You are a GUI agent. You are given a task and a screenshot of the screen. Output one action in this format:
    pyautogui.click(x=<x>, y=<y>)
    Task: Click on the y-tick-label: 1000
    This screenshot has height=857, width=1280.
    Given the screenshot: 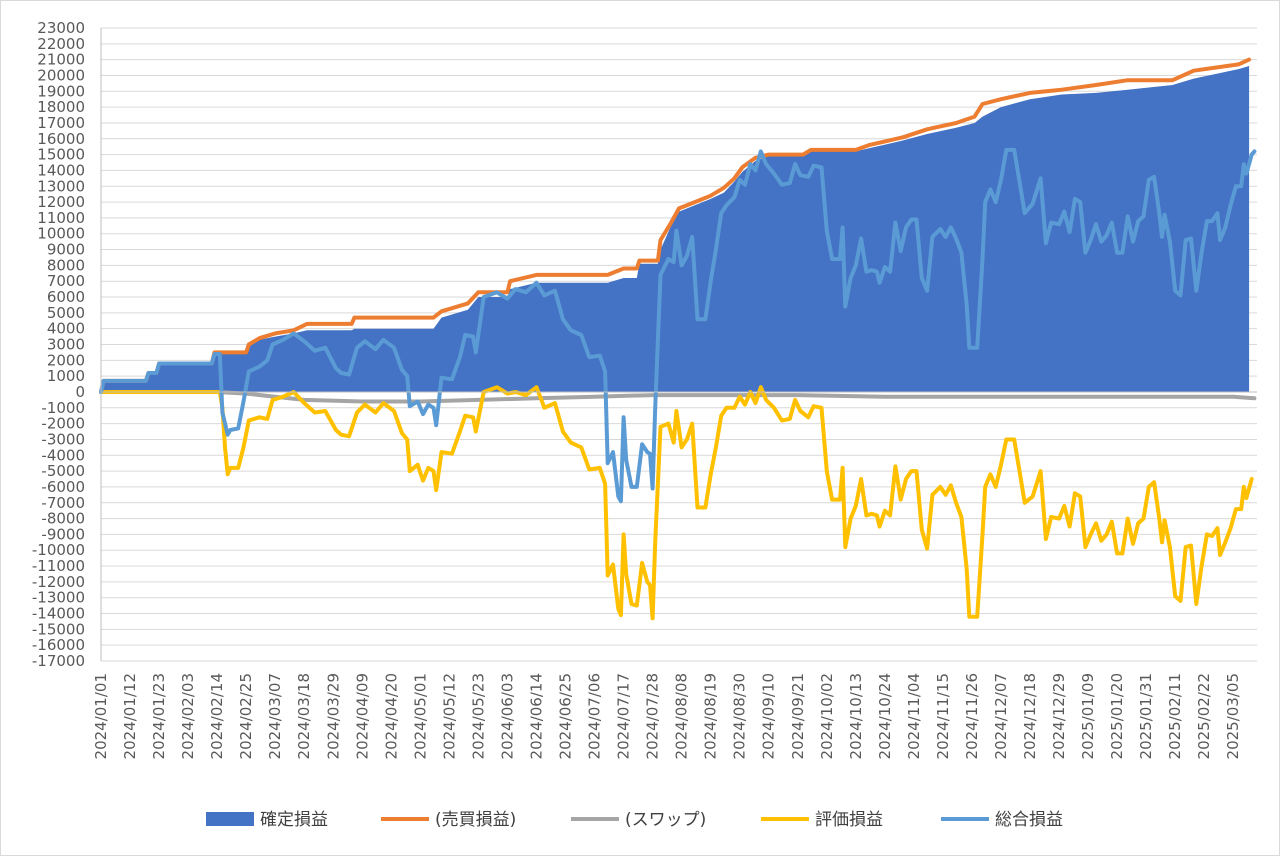 What is the action you would take?
    pyautogui.click(x=66, y=376)
    